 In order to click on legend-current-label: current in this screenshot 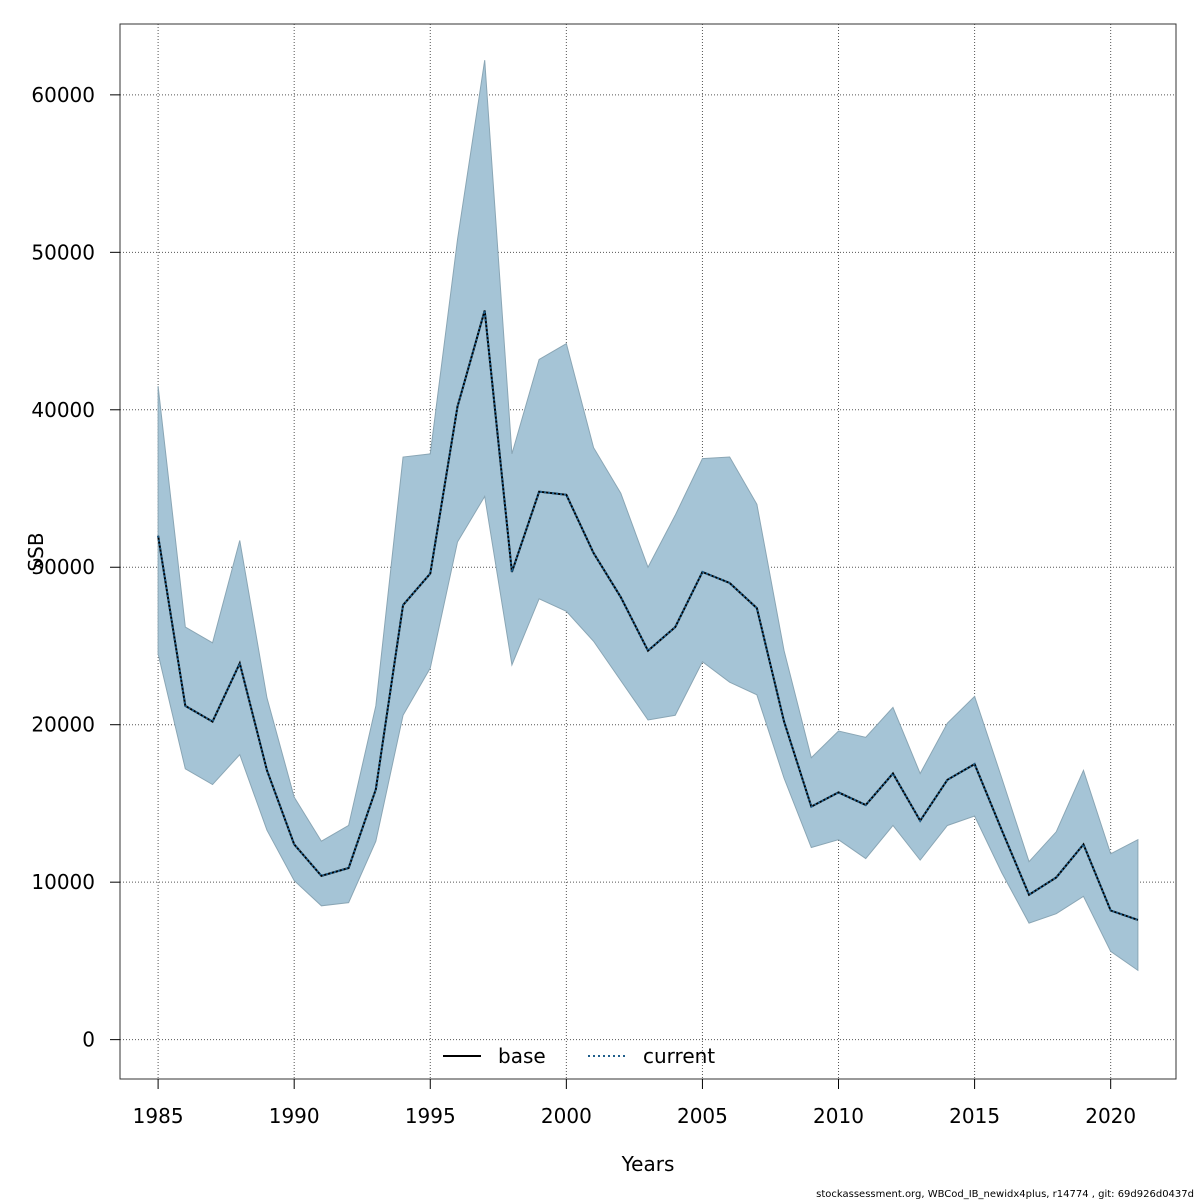, I will do `click(679, 1056)`.